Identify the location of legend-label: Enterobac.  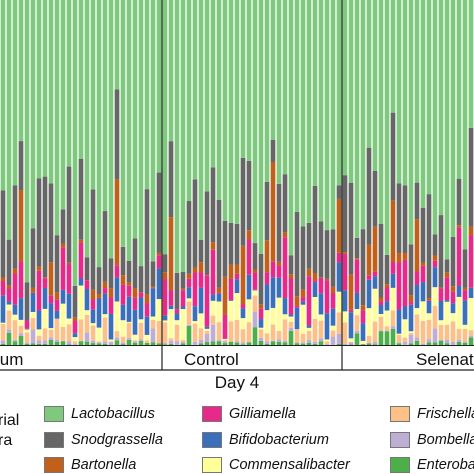
(445, 465).